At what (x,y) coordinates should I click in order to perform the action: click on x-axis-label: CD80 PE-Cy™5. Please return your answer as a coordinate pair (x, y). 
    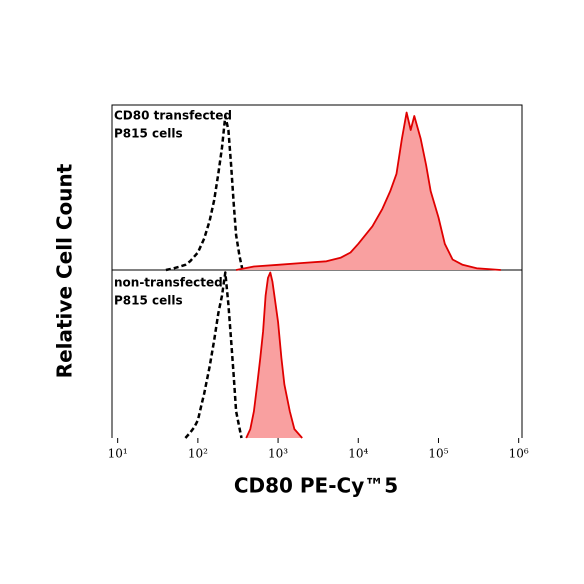
    Looking at the image, I should click on (316, 486).